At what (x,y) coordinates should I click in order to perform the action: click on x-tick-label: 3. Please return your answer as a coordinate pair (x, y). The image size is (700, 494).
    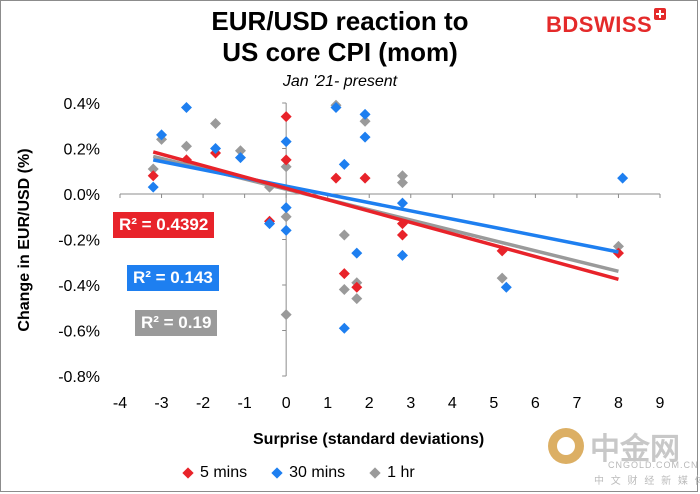
    Looking at the image, I should click on (410, 403).